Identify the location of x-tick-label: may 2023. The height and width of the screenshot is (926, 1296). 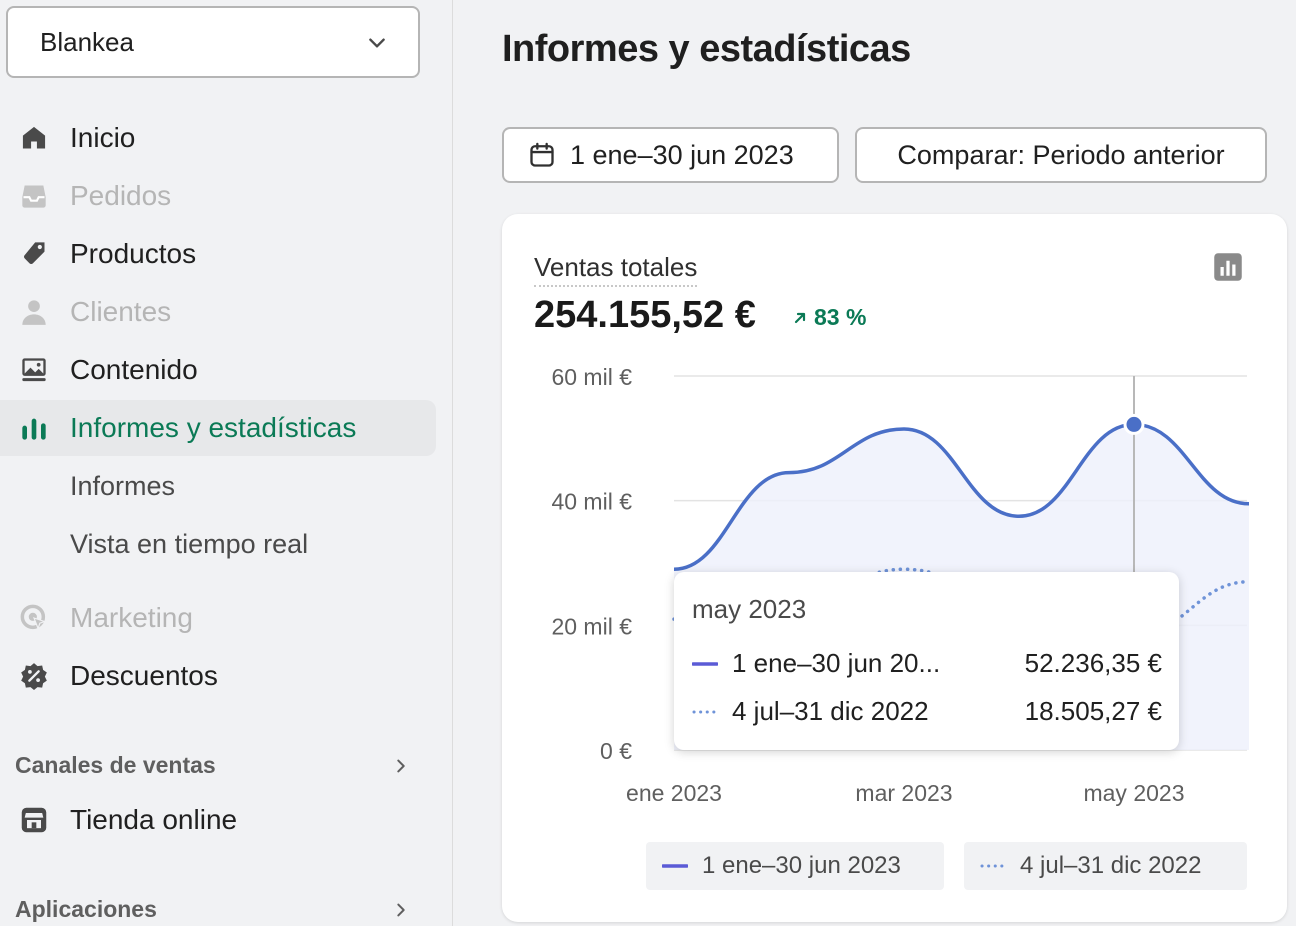
(1133, 793).